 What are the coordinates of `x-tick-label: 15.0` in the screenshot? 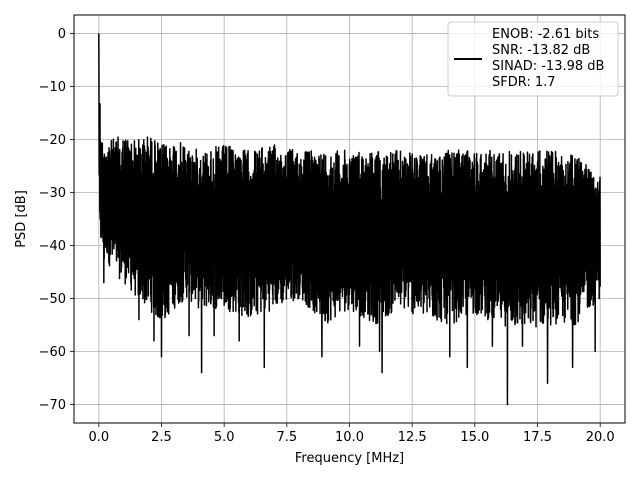 It's located at (474, 437).